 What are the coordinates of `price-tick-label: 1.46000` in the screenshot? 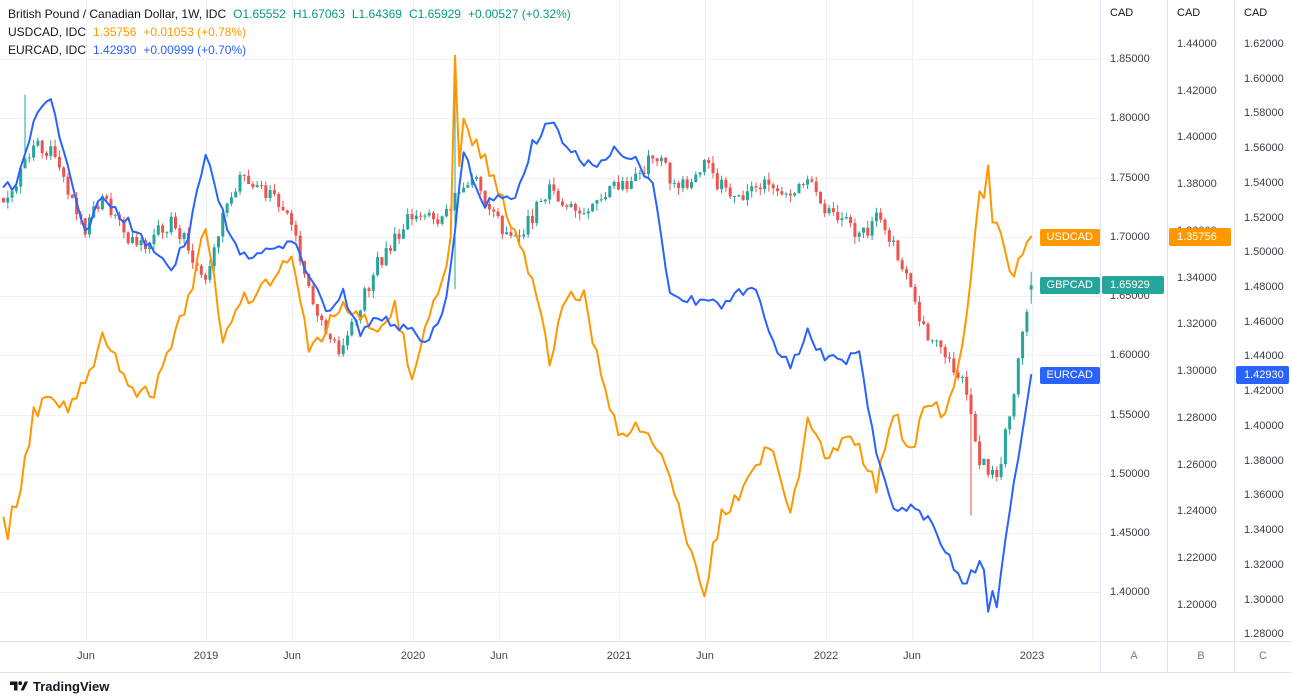 It's located at (1264, 322).